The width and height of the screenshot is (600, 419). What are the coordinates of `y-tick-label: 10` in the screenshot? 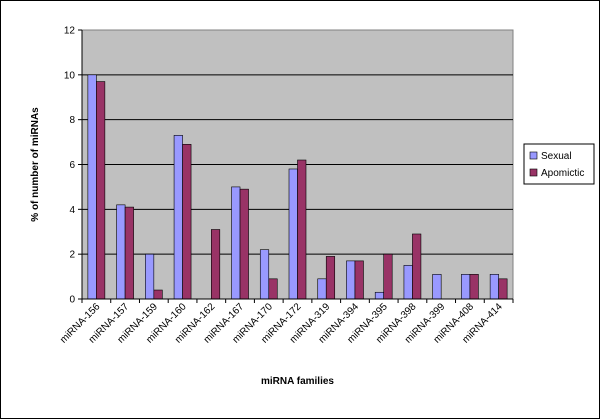 It's located at (70, 75).